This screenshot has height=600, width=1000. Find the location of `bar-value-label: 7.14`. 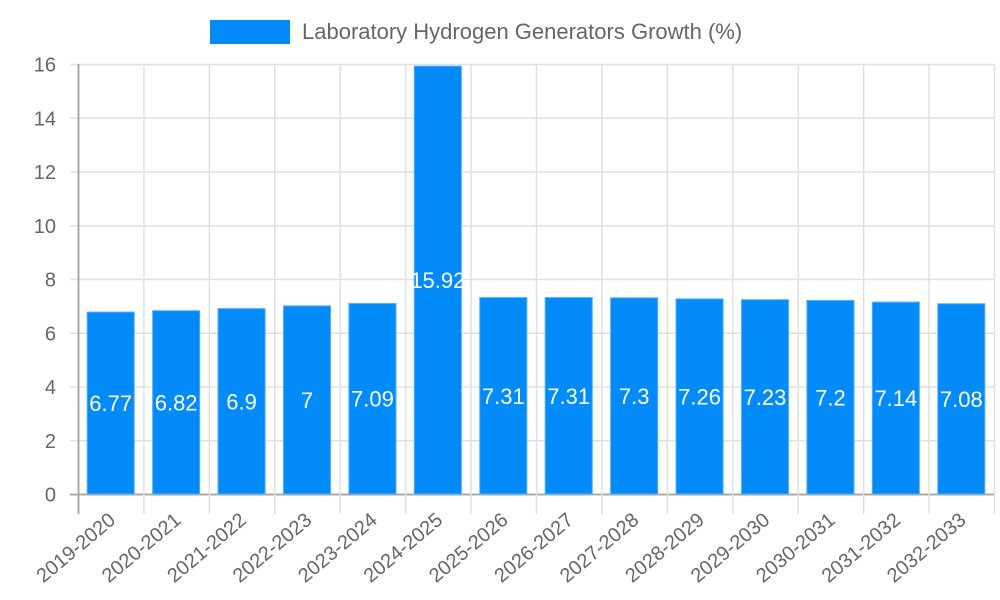

bar-value-label: 7.14 is located at coordinates (895, 398).